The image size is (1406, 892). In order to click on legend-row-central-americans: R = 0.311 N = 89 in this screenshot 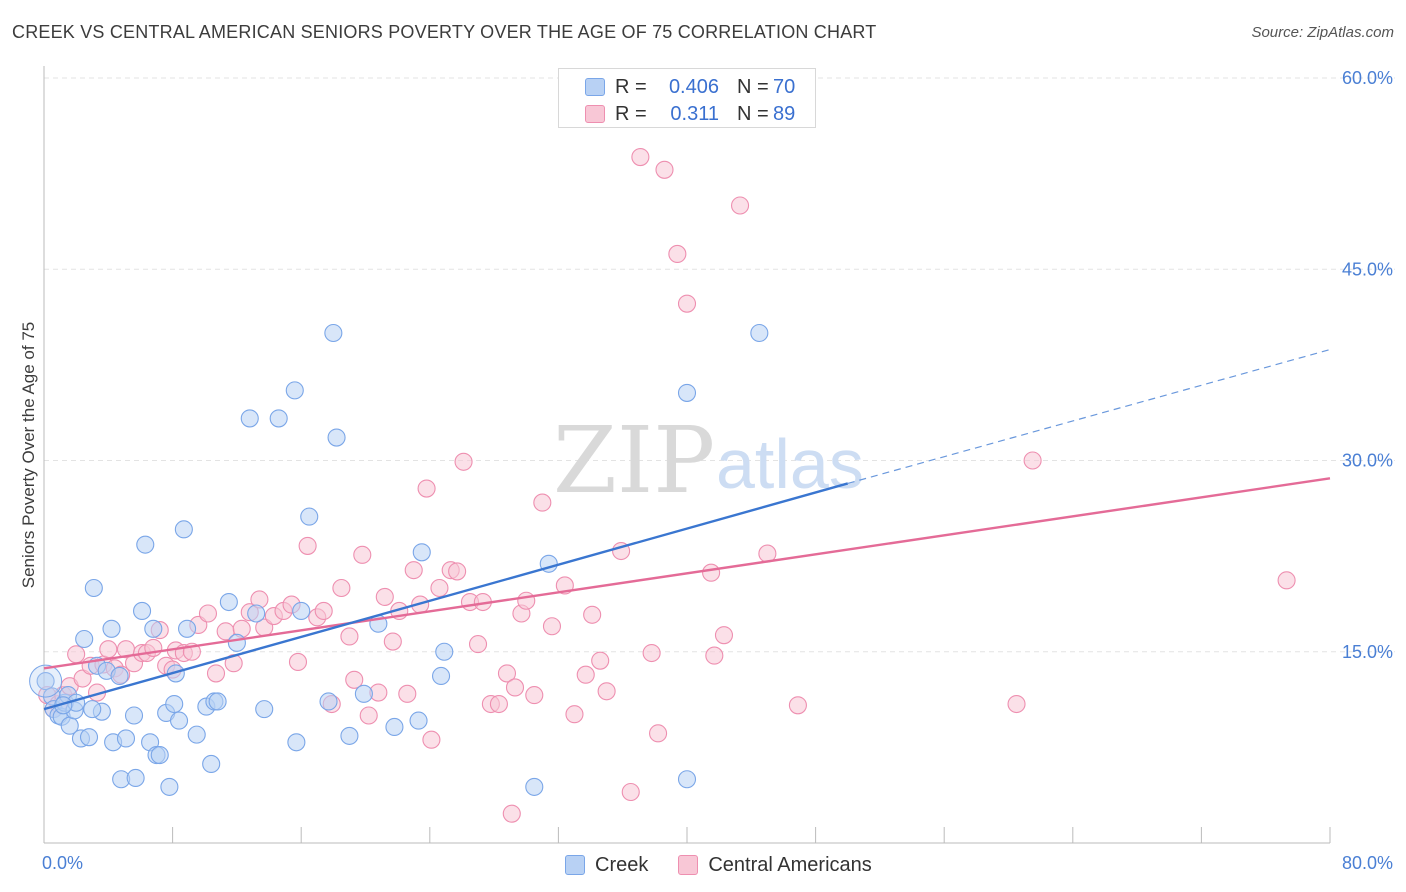, I will do `click(690, 114)`.